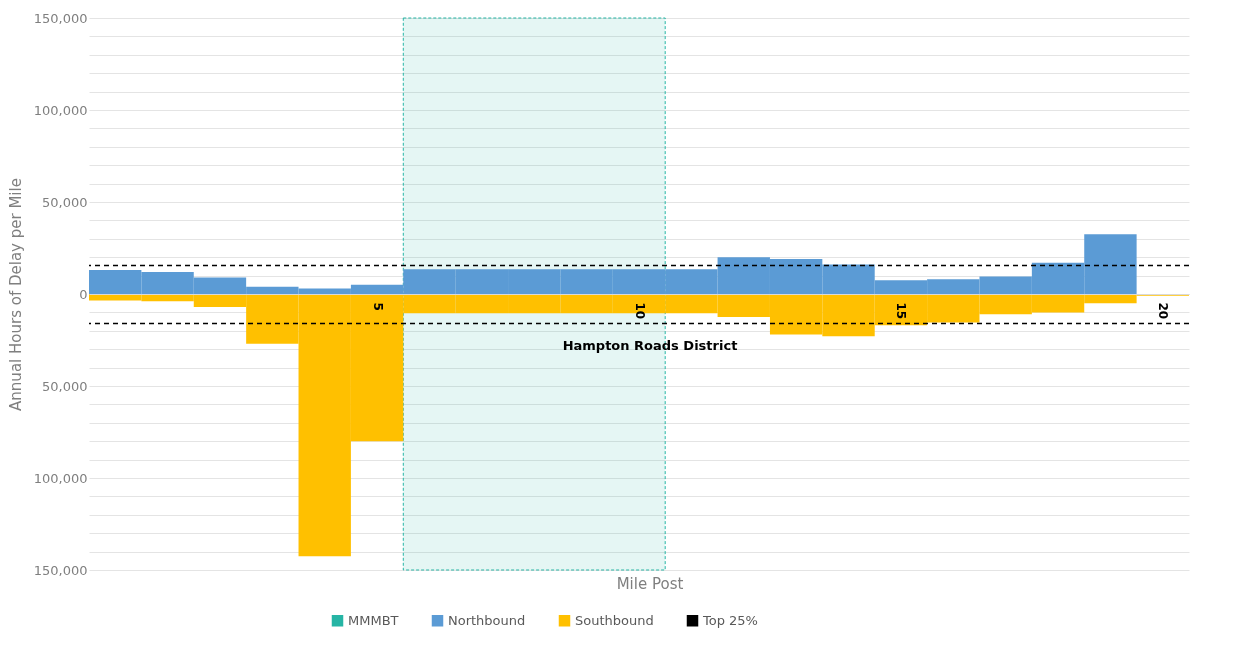 The height and width of the screenshot is (650, 1239). I want to click on x-tick-label: 20, so click(1163, 311).